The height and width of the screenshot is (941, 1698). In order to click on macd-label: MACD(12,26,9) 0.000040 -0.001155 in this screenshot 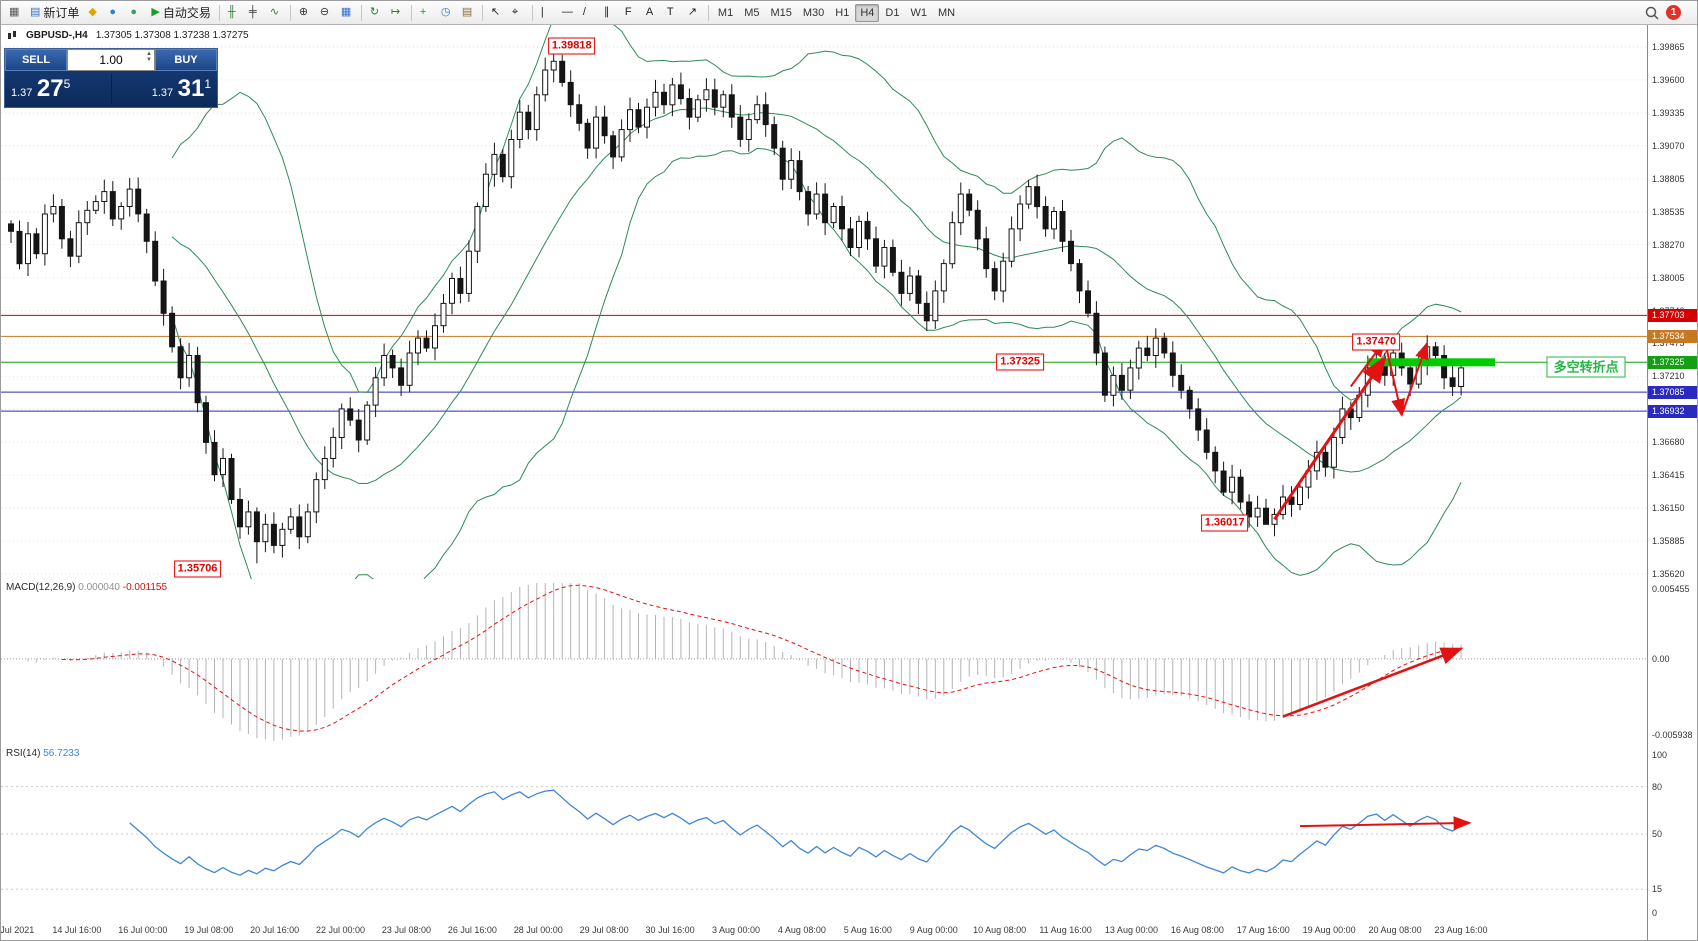, I will do `click(87, 587)`.